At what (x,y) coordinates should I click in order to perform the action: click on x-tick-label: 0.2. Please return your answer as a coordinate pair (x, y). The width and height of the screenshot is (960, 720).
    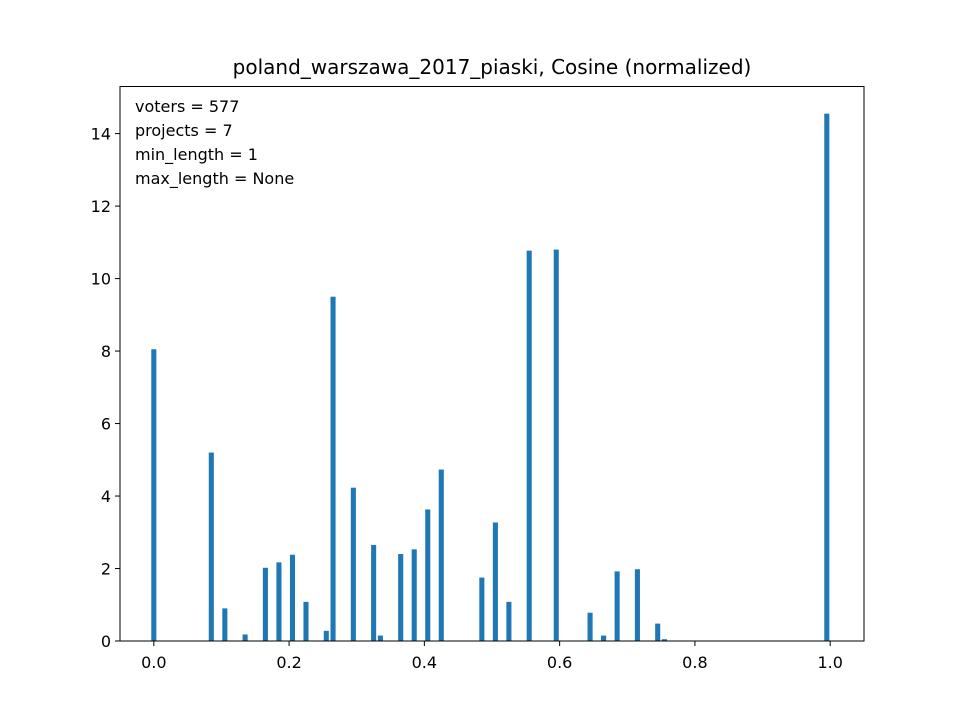
    Looking at the image, I should click on (288, 662).